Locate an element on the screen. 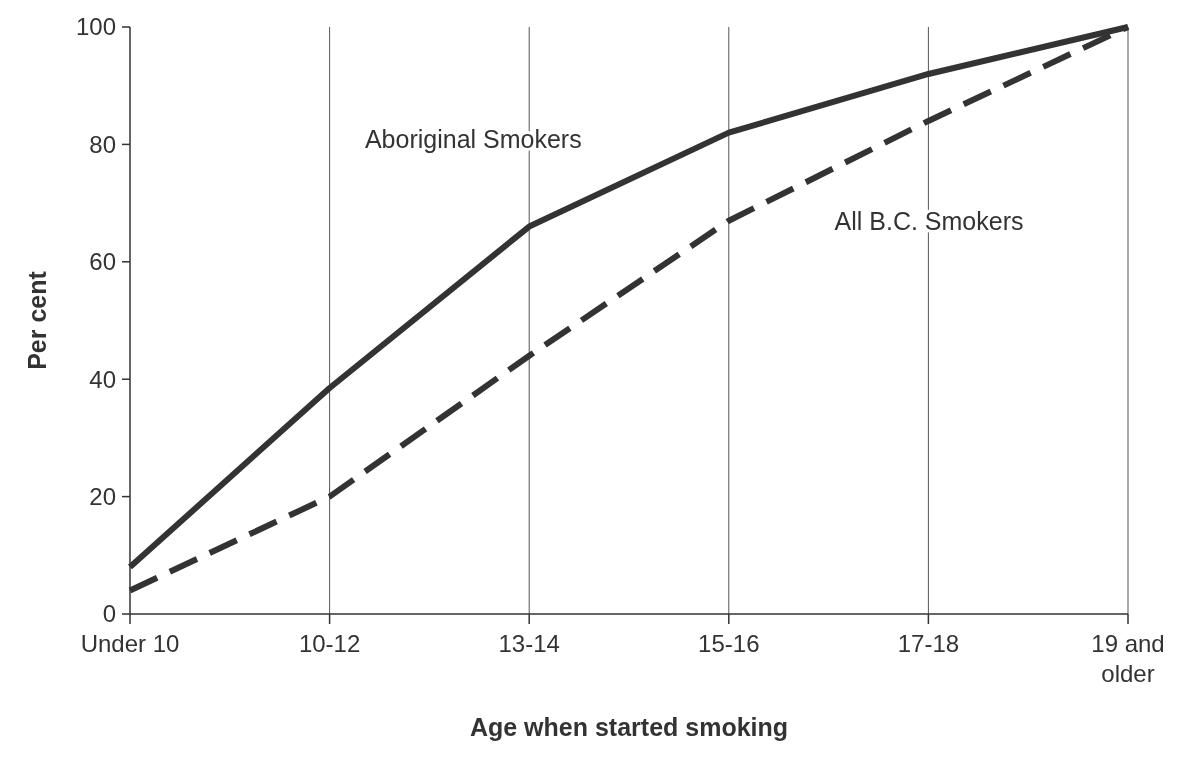 This screenshot has height=766, width=1181. y-tick-label: 20 is located at coordinates (102, 496).